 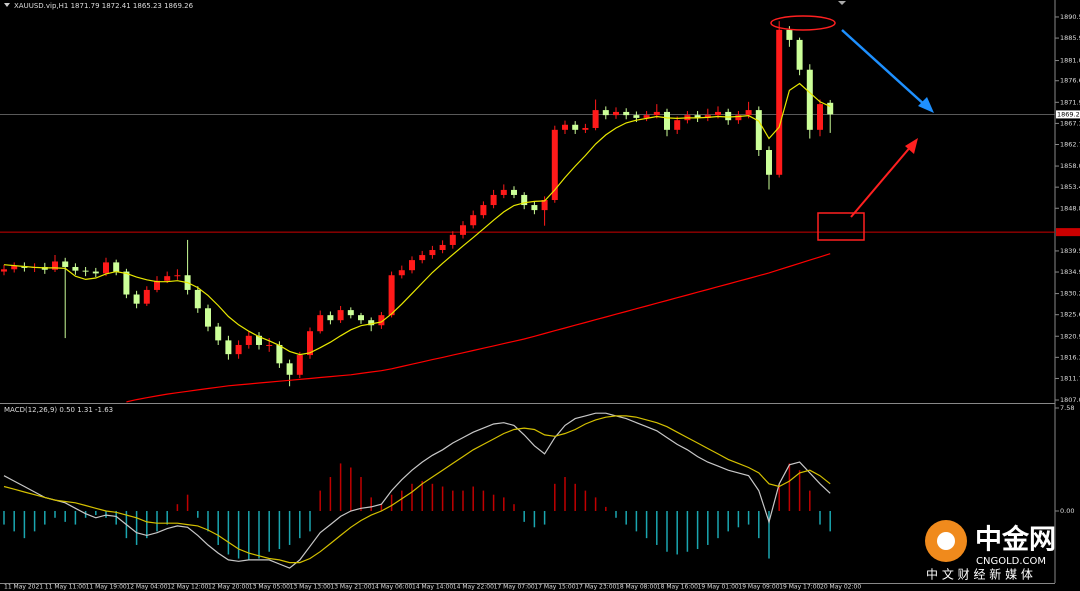 What do you see at coordinates (1070, 336) in the screenshot?
I see `y-tick-label: 1820.90` at bounding box center [1070, 336].